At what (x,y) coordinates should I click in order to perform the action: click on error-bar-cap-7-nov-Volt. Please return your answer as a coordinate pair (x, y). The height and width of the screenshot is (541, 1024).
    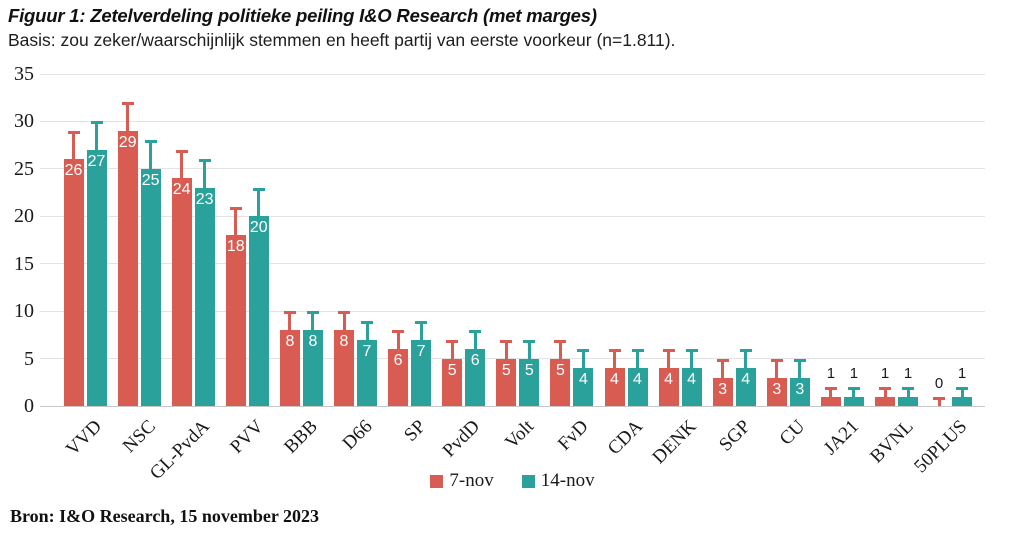
    Looking at the image, I should click on (506, 341).